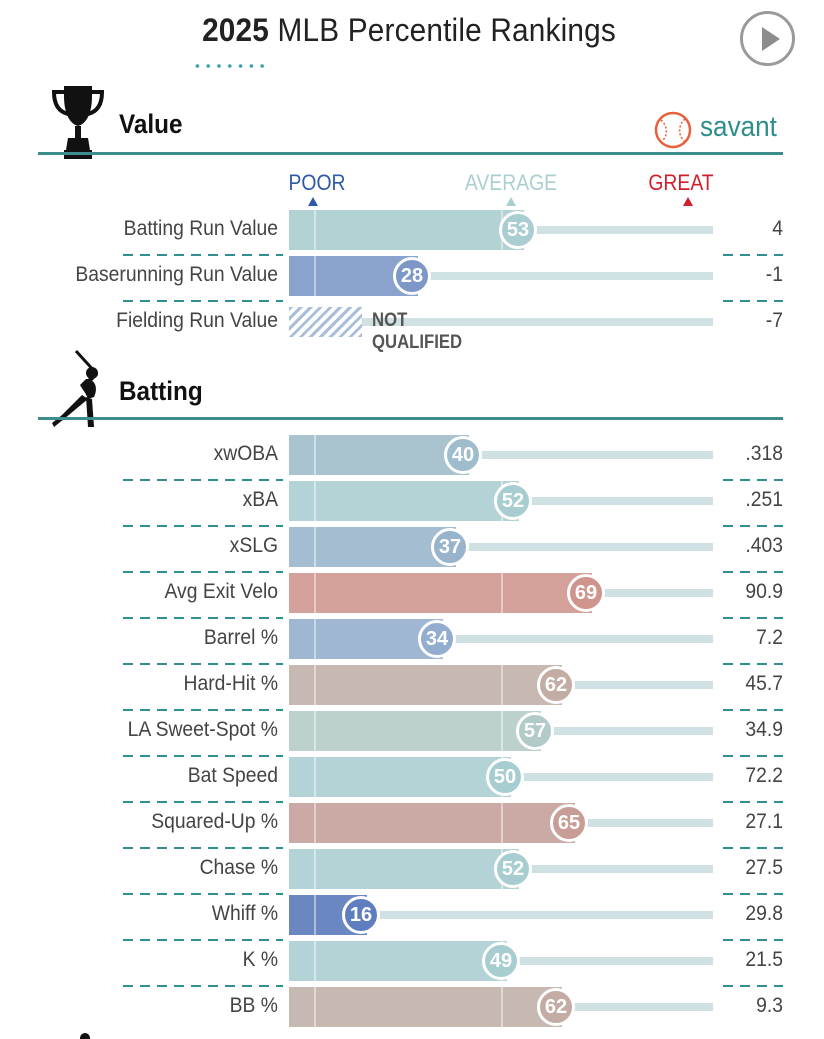  I want to click on savant-logo-text: savant, so click(738, 127).